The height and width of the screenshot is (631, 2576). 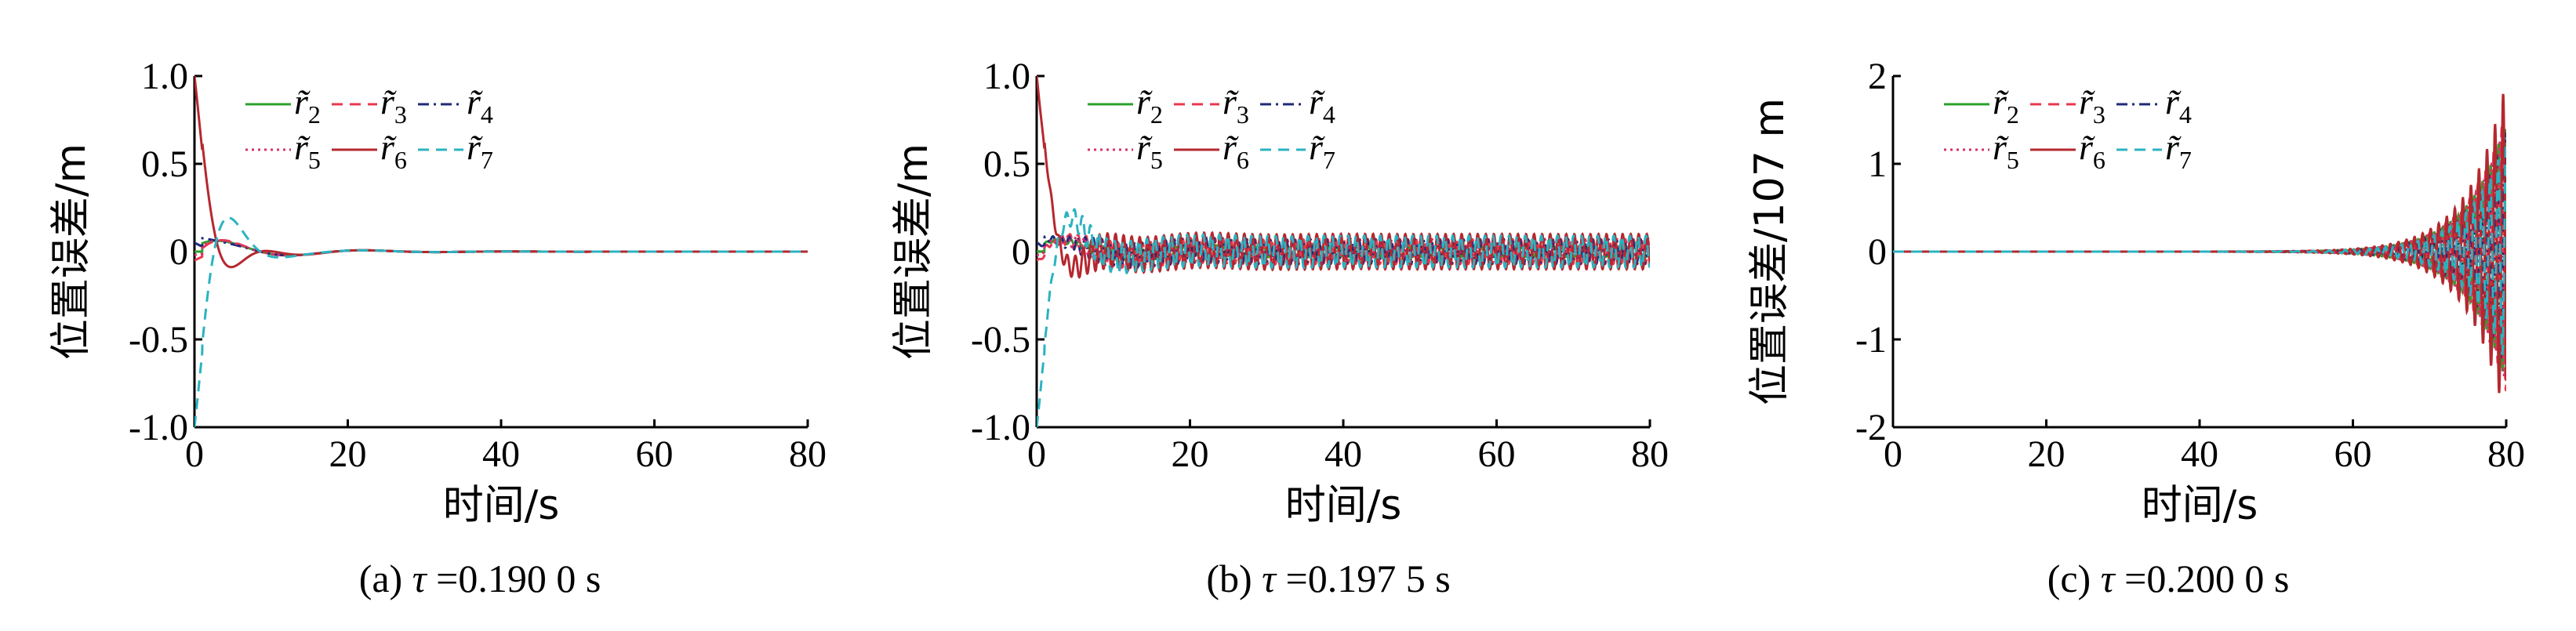 I want to click on caption-value: =0.190 0 s, so click(x=514, y=578).